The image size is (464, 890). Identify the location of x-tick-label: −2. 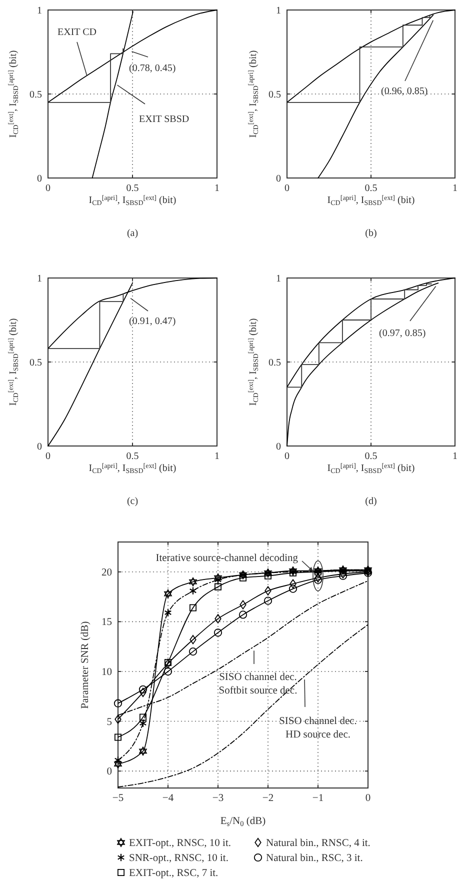
(268, 798).